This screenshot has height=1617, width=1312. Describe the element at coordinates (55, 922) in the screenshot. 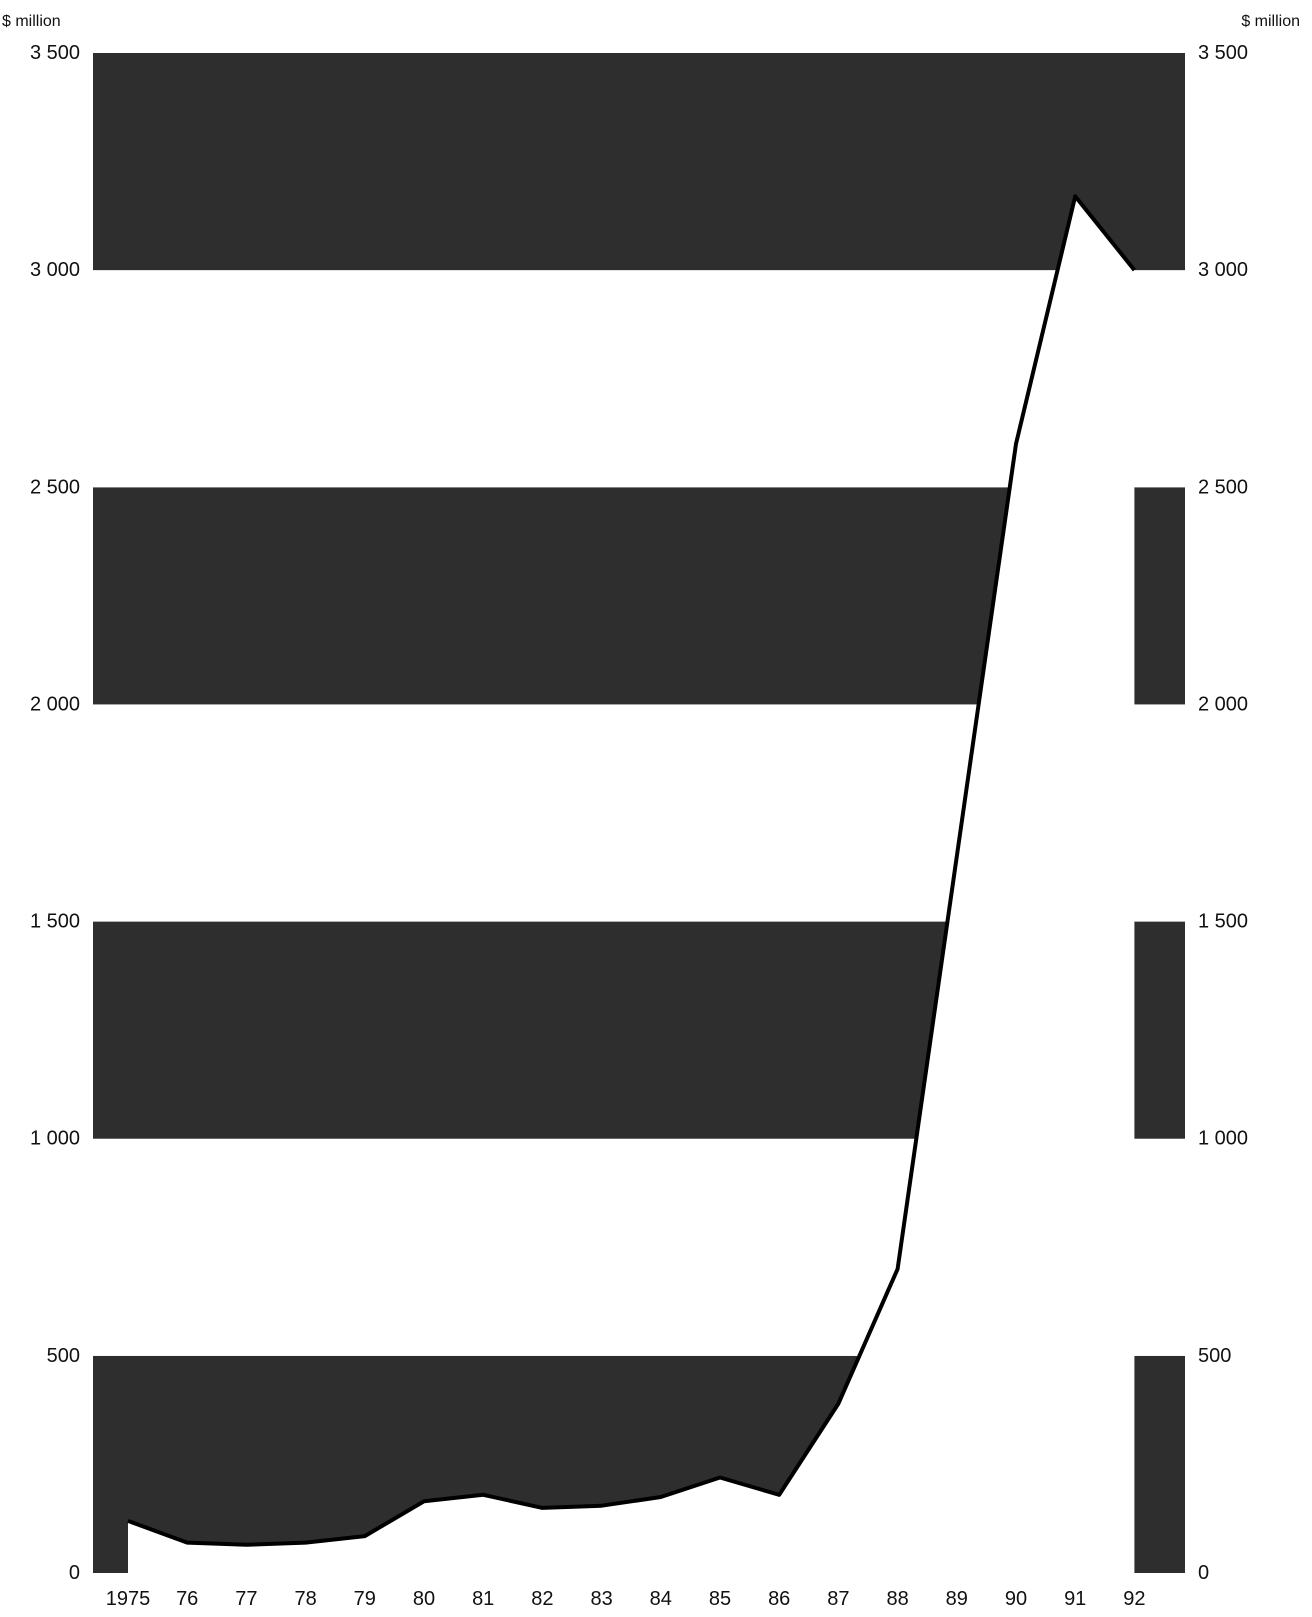

I see `y-tick-label-left: 1 500` at that location.